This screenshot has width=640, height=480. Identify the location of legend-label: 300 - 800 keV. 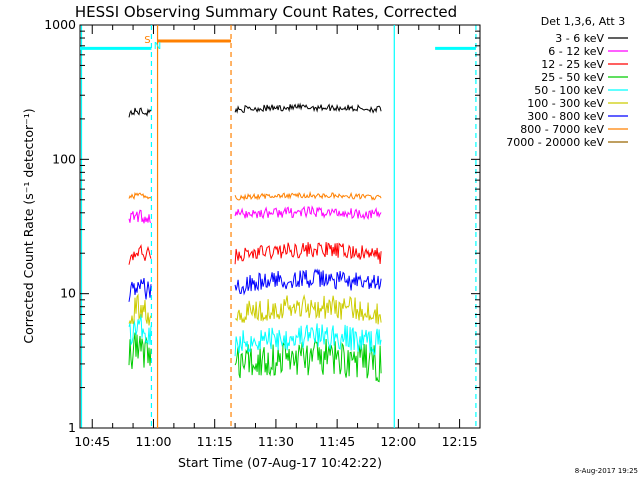
(565, 116).